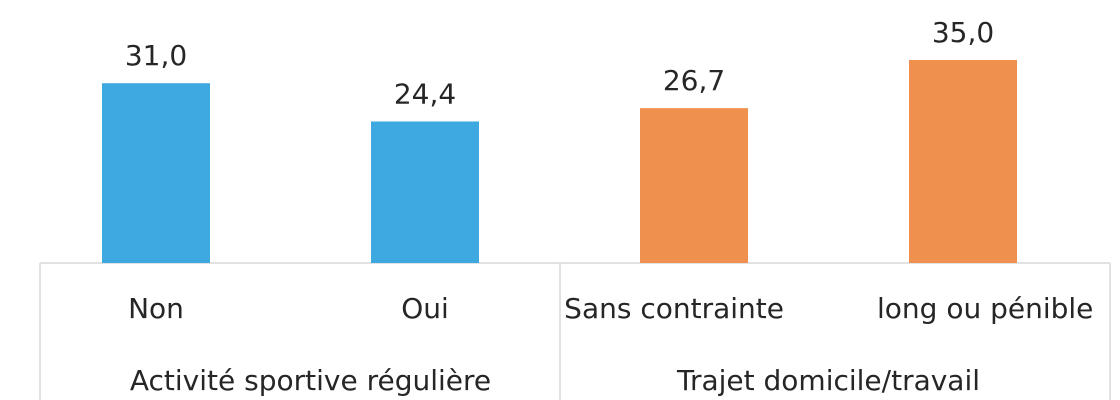 The height and width of the screenshot is (400, 1120). What do you see at coordinates (963, 32) in the screenshot?
I see `value-label: 35,0` at bounding box center [963, 32].